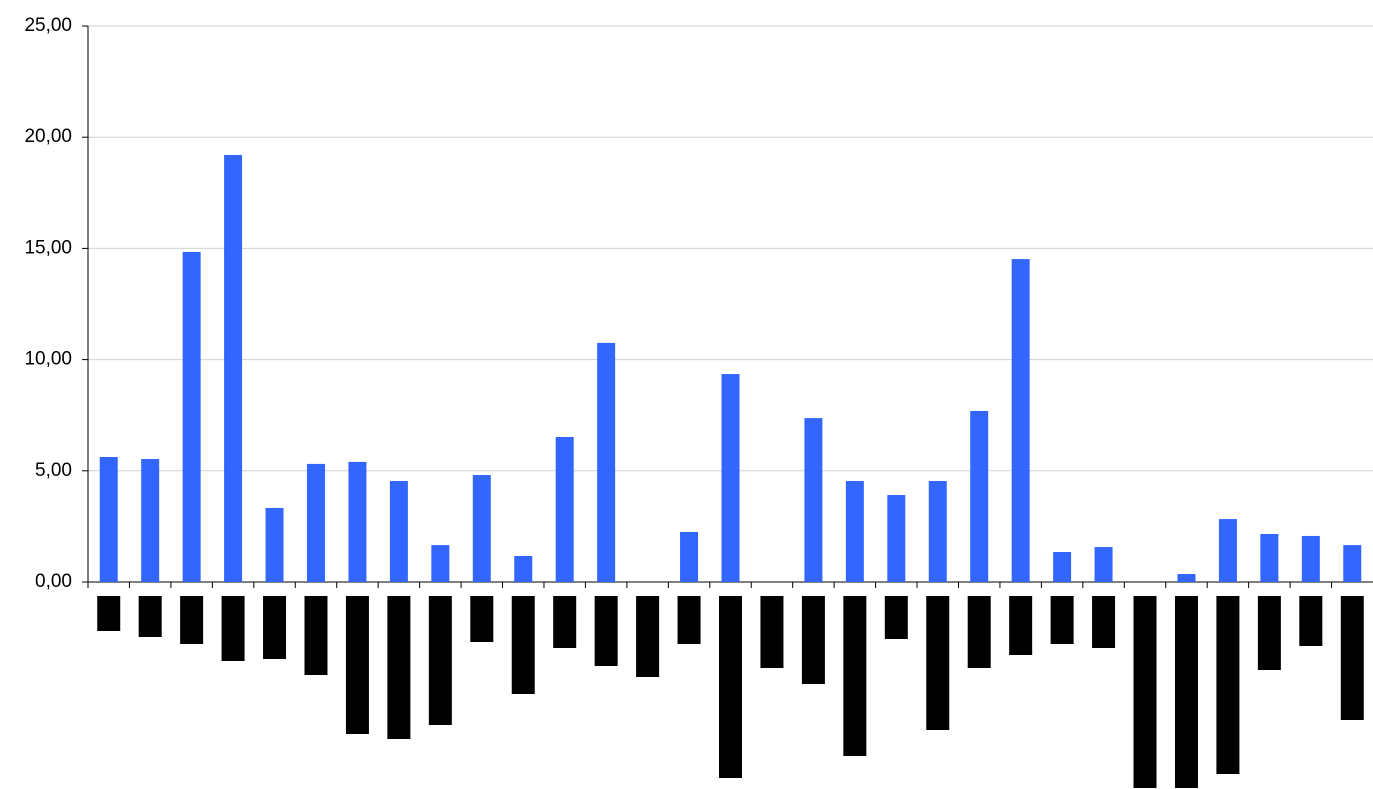 This screenshot has height=789, width=1373. Describe the element at coordinates (53, 581) in the screenshot. I see `y-tick-label: 0,00` at that location.